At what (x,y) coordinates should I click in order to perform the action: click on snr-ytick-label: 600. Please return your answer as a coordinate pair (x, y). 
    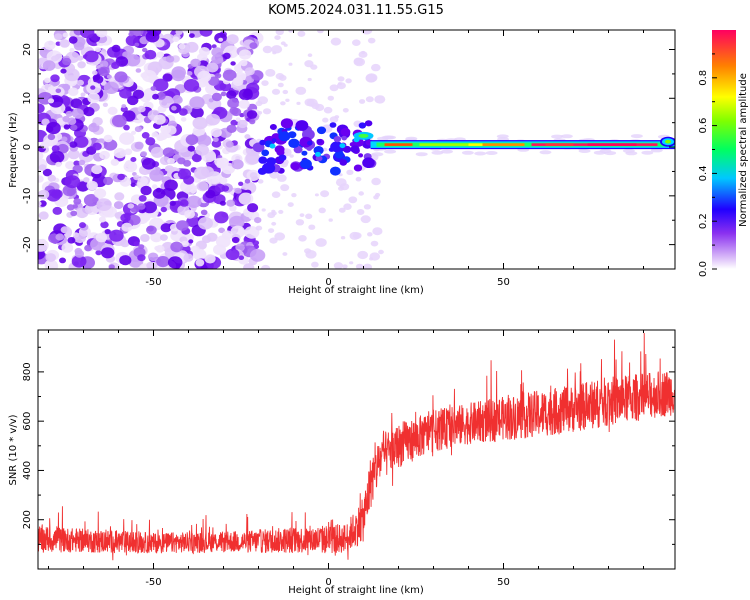
    Looking at the image, I should click on (27, 421).